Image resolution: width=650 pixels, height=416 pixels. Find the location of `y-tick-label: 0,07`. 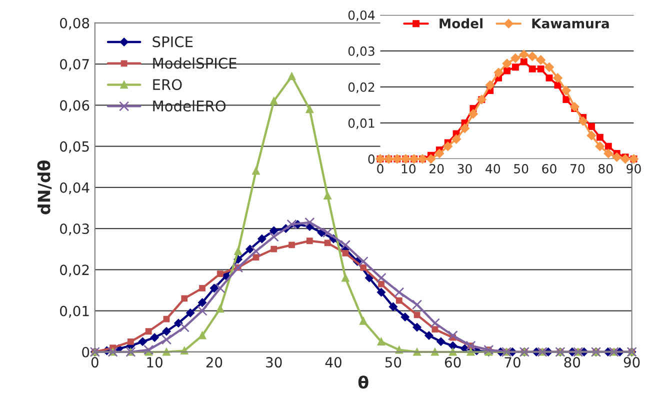

y-tick-label: 0,07 is located at coordinates (74, 64).